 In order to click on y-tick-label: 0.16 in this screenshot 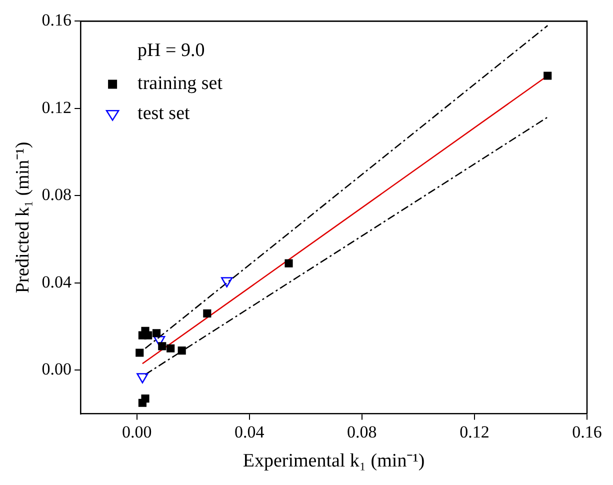, I will do `click(57, 20)`.